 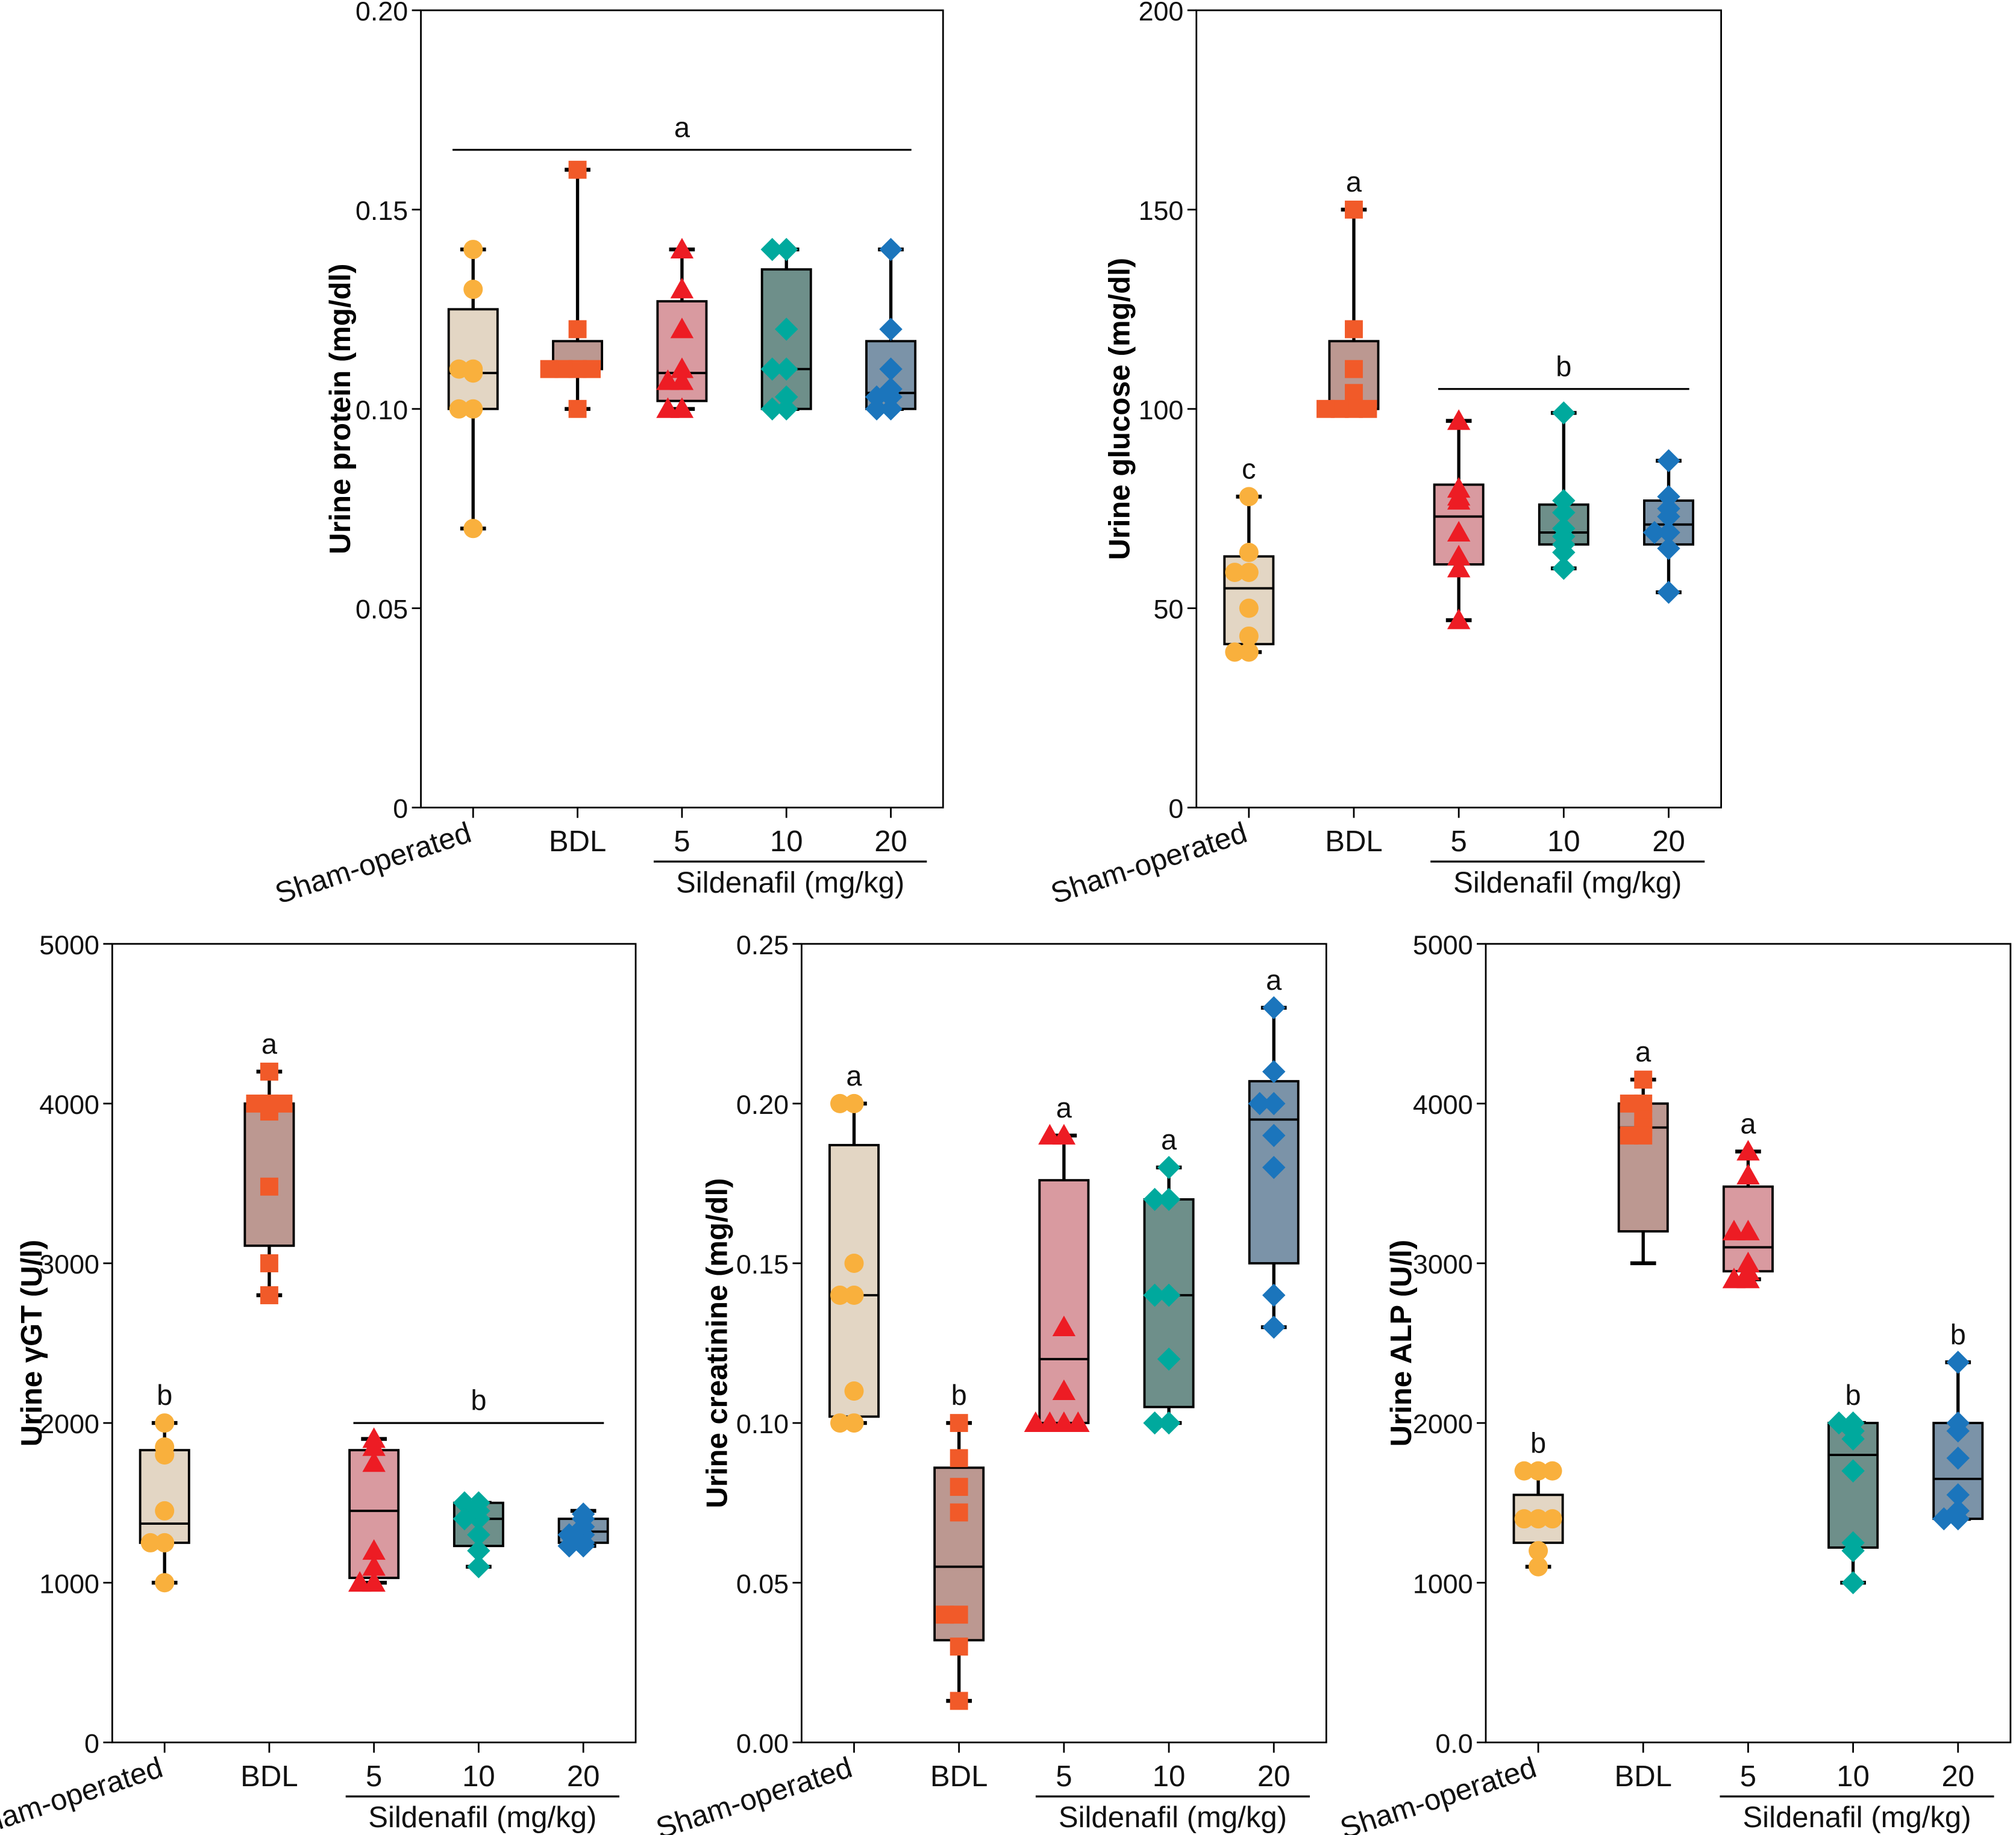 I want to click on box-group-2: a5, so click(x=1748, y=1450).